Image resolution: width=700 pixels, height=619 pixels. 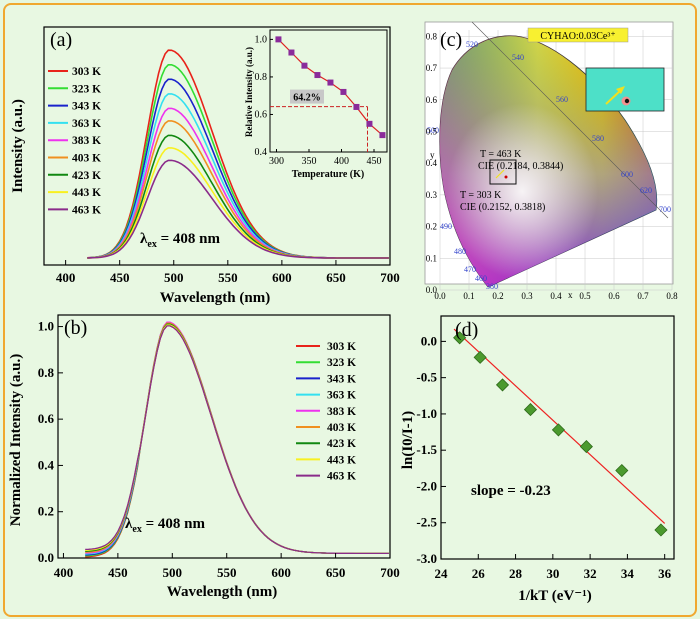 I want to click on panel-a-x-tick-label: 550, so click(x=228, y=277).